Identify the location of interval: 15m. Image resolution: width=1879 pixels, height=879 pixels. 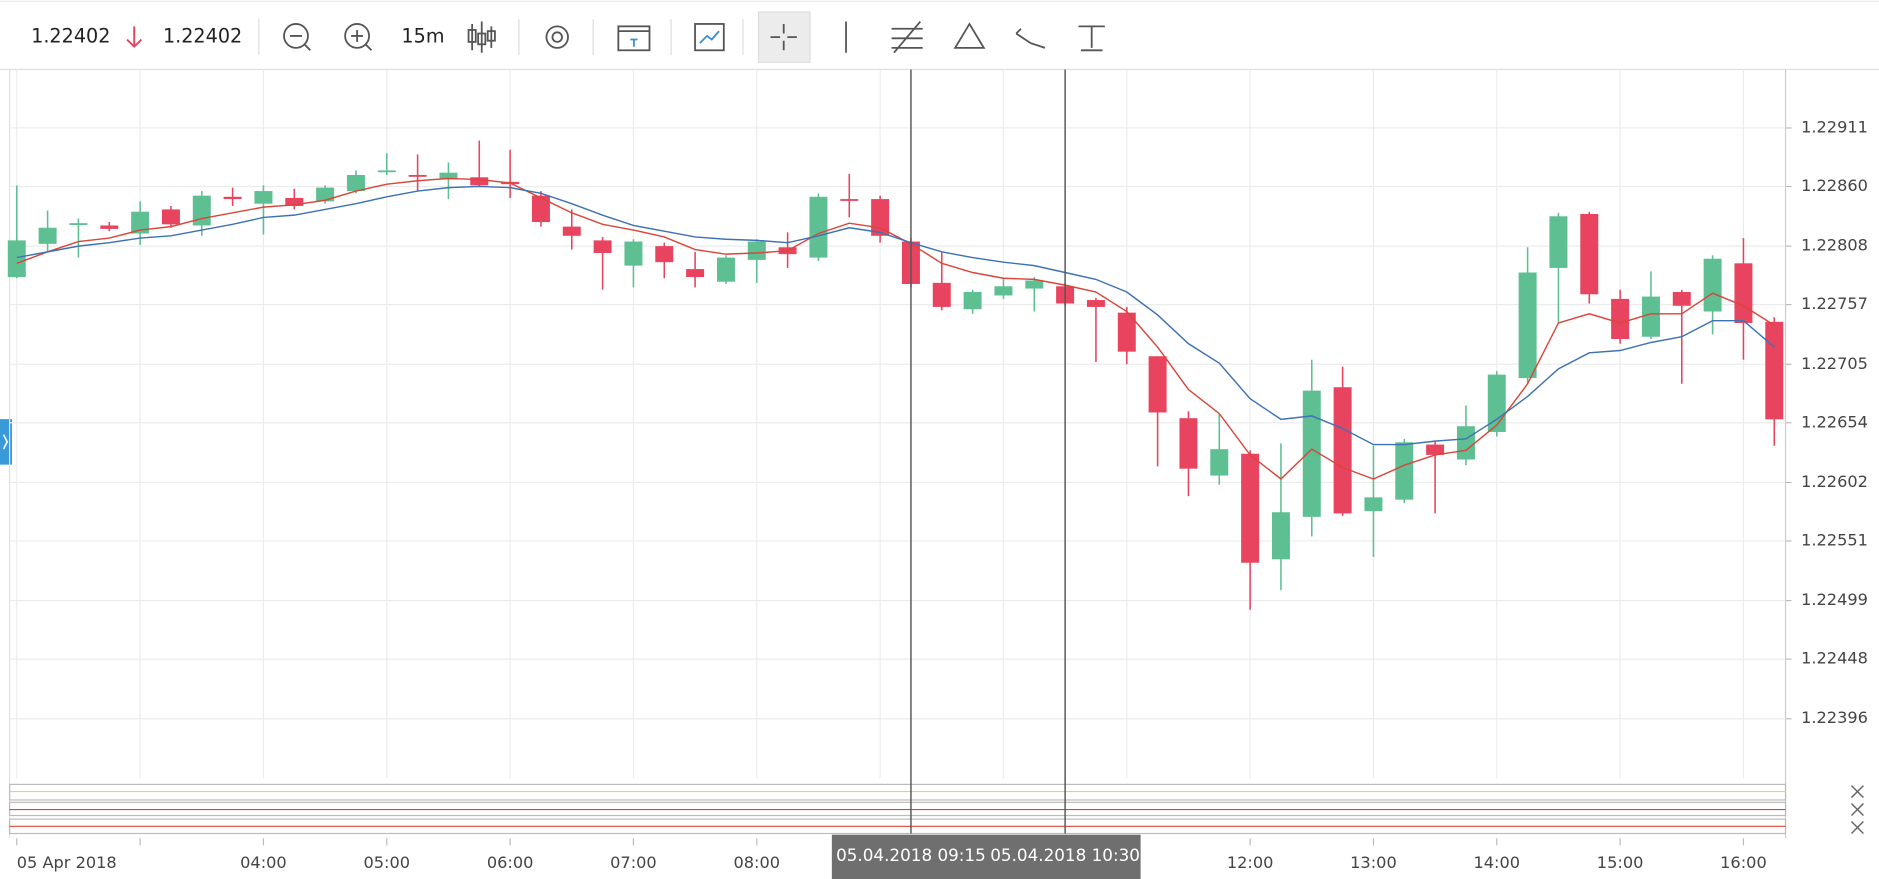
(422, 36).